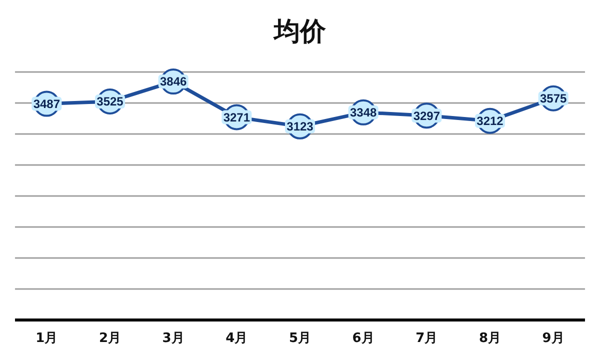 This screenshot has height=360, width=600. Describe the element at coordinates (300, 338) in the screenshot. I see `x-tick-label: 5月` at that location.